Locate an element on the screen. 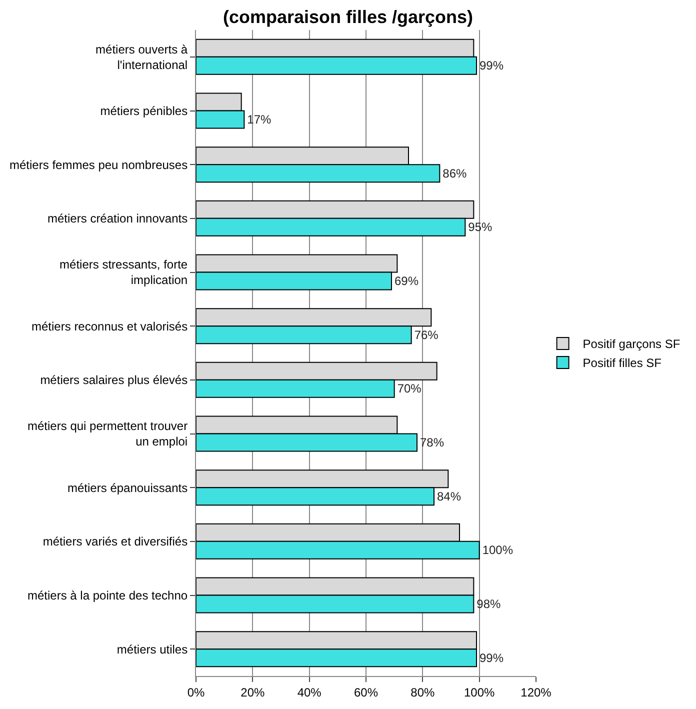 The width and height of the screenshot is (696, 709). data-label: 86% is located at coordinates (455, 173).